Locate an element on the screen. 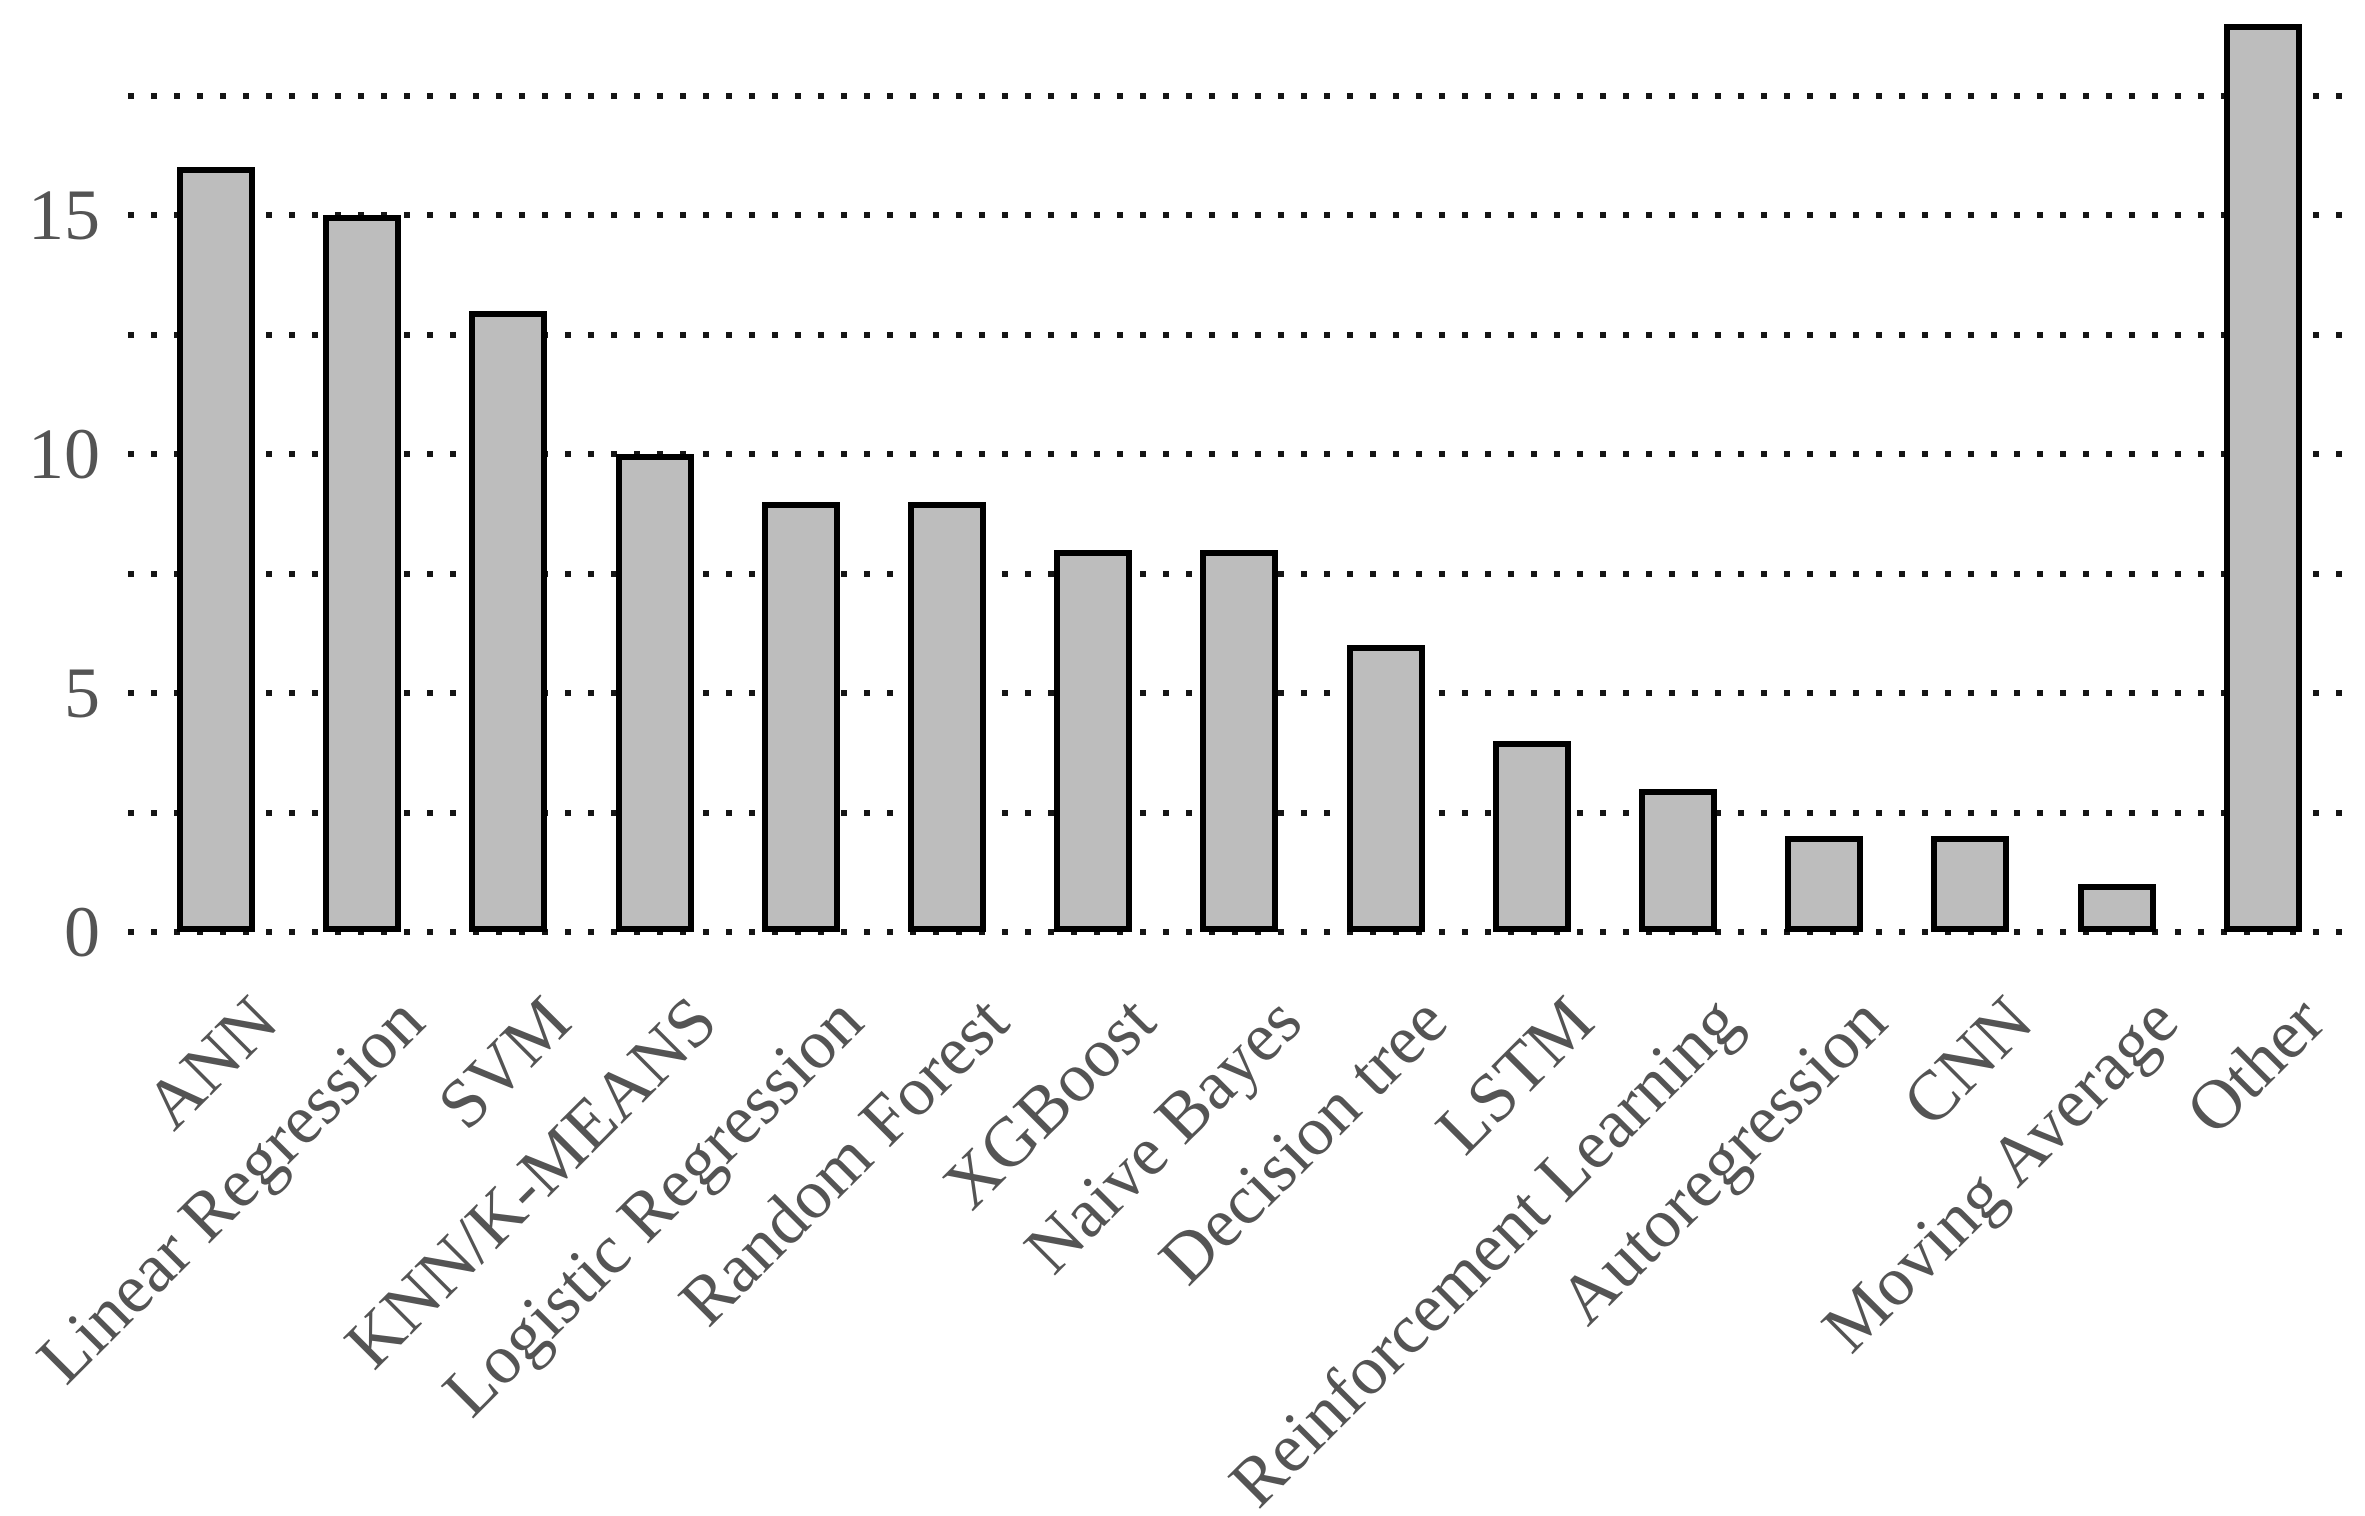 This screenshot has height=1516, width=2365. bar-logistic-regression is located at coordinates (800, 716).